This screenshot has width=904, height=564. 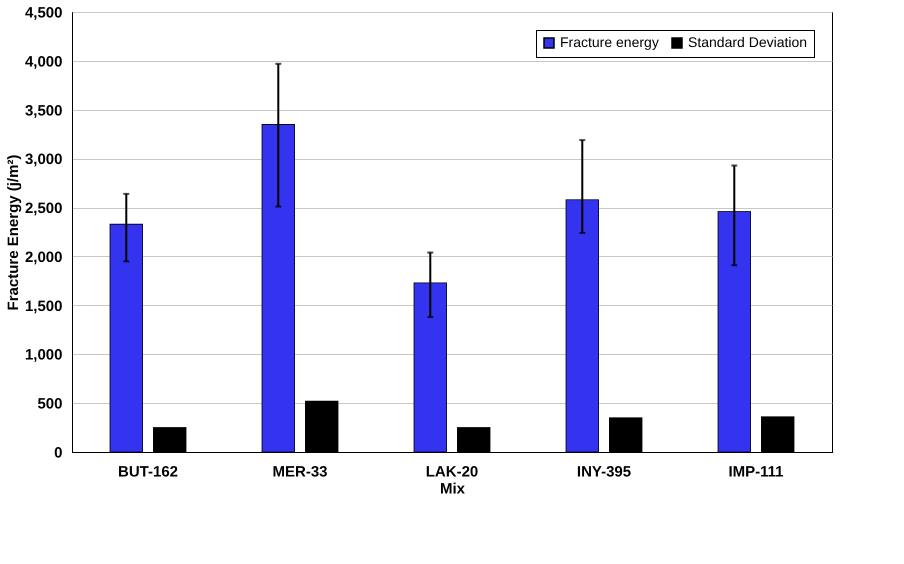 What do you see at coordinates (43, 111) in the screenshot?
I see `y-tick-label: 3,500` at bounding box center [43, 111].